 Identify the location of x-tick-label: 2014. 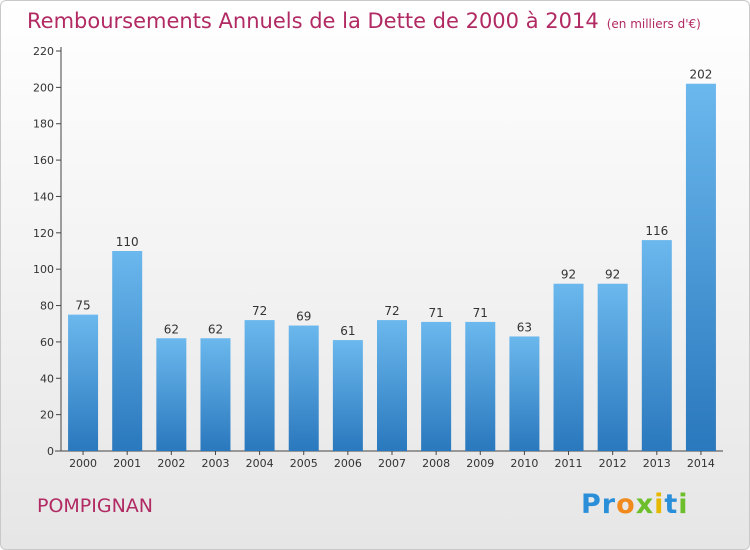
(701, 463).